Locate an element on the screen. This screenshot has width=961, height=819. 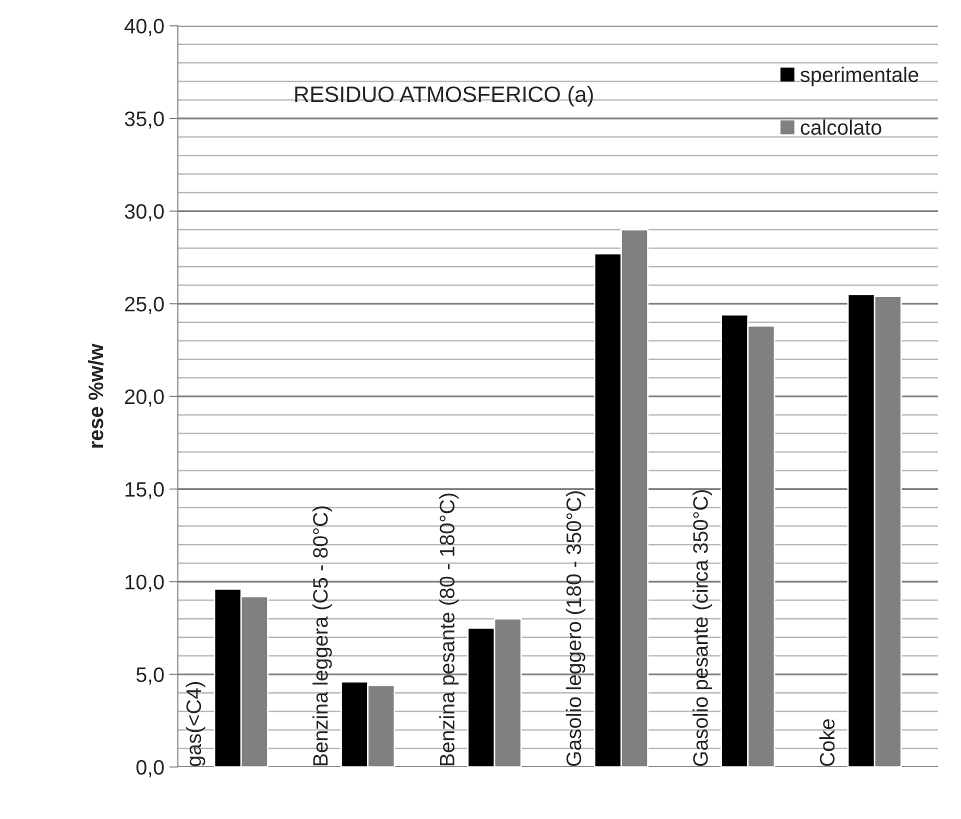
annotation: RESIDUO ATMOSFERICO (a) is located at coordinates (444, 96).